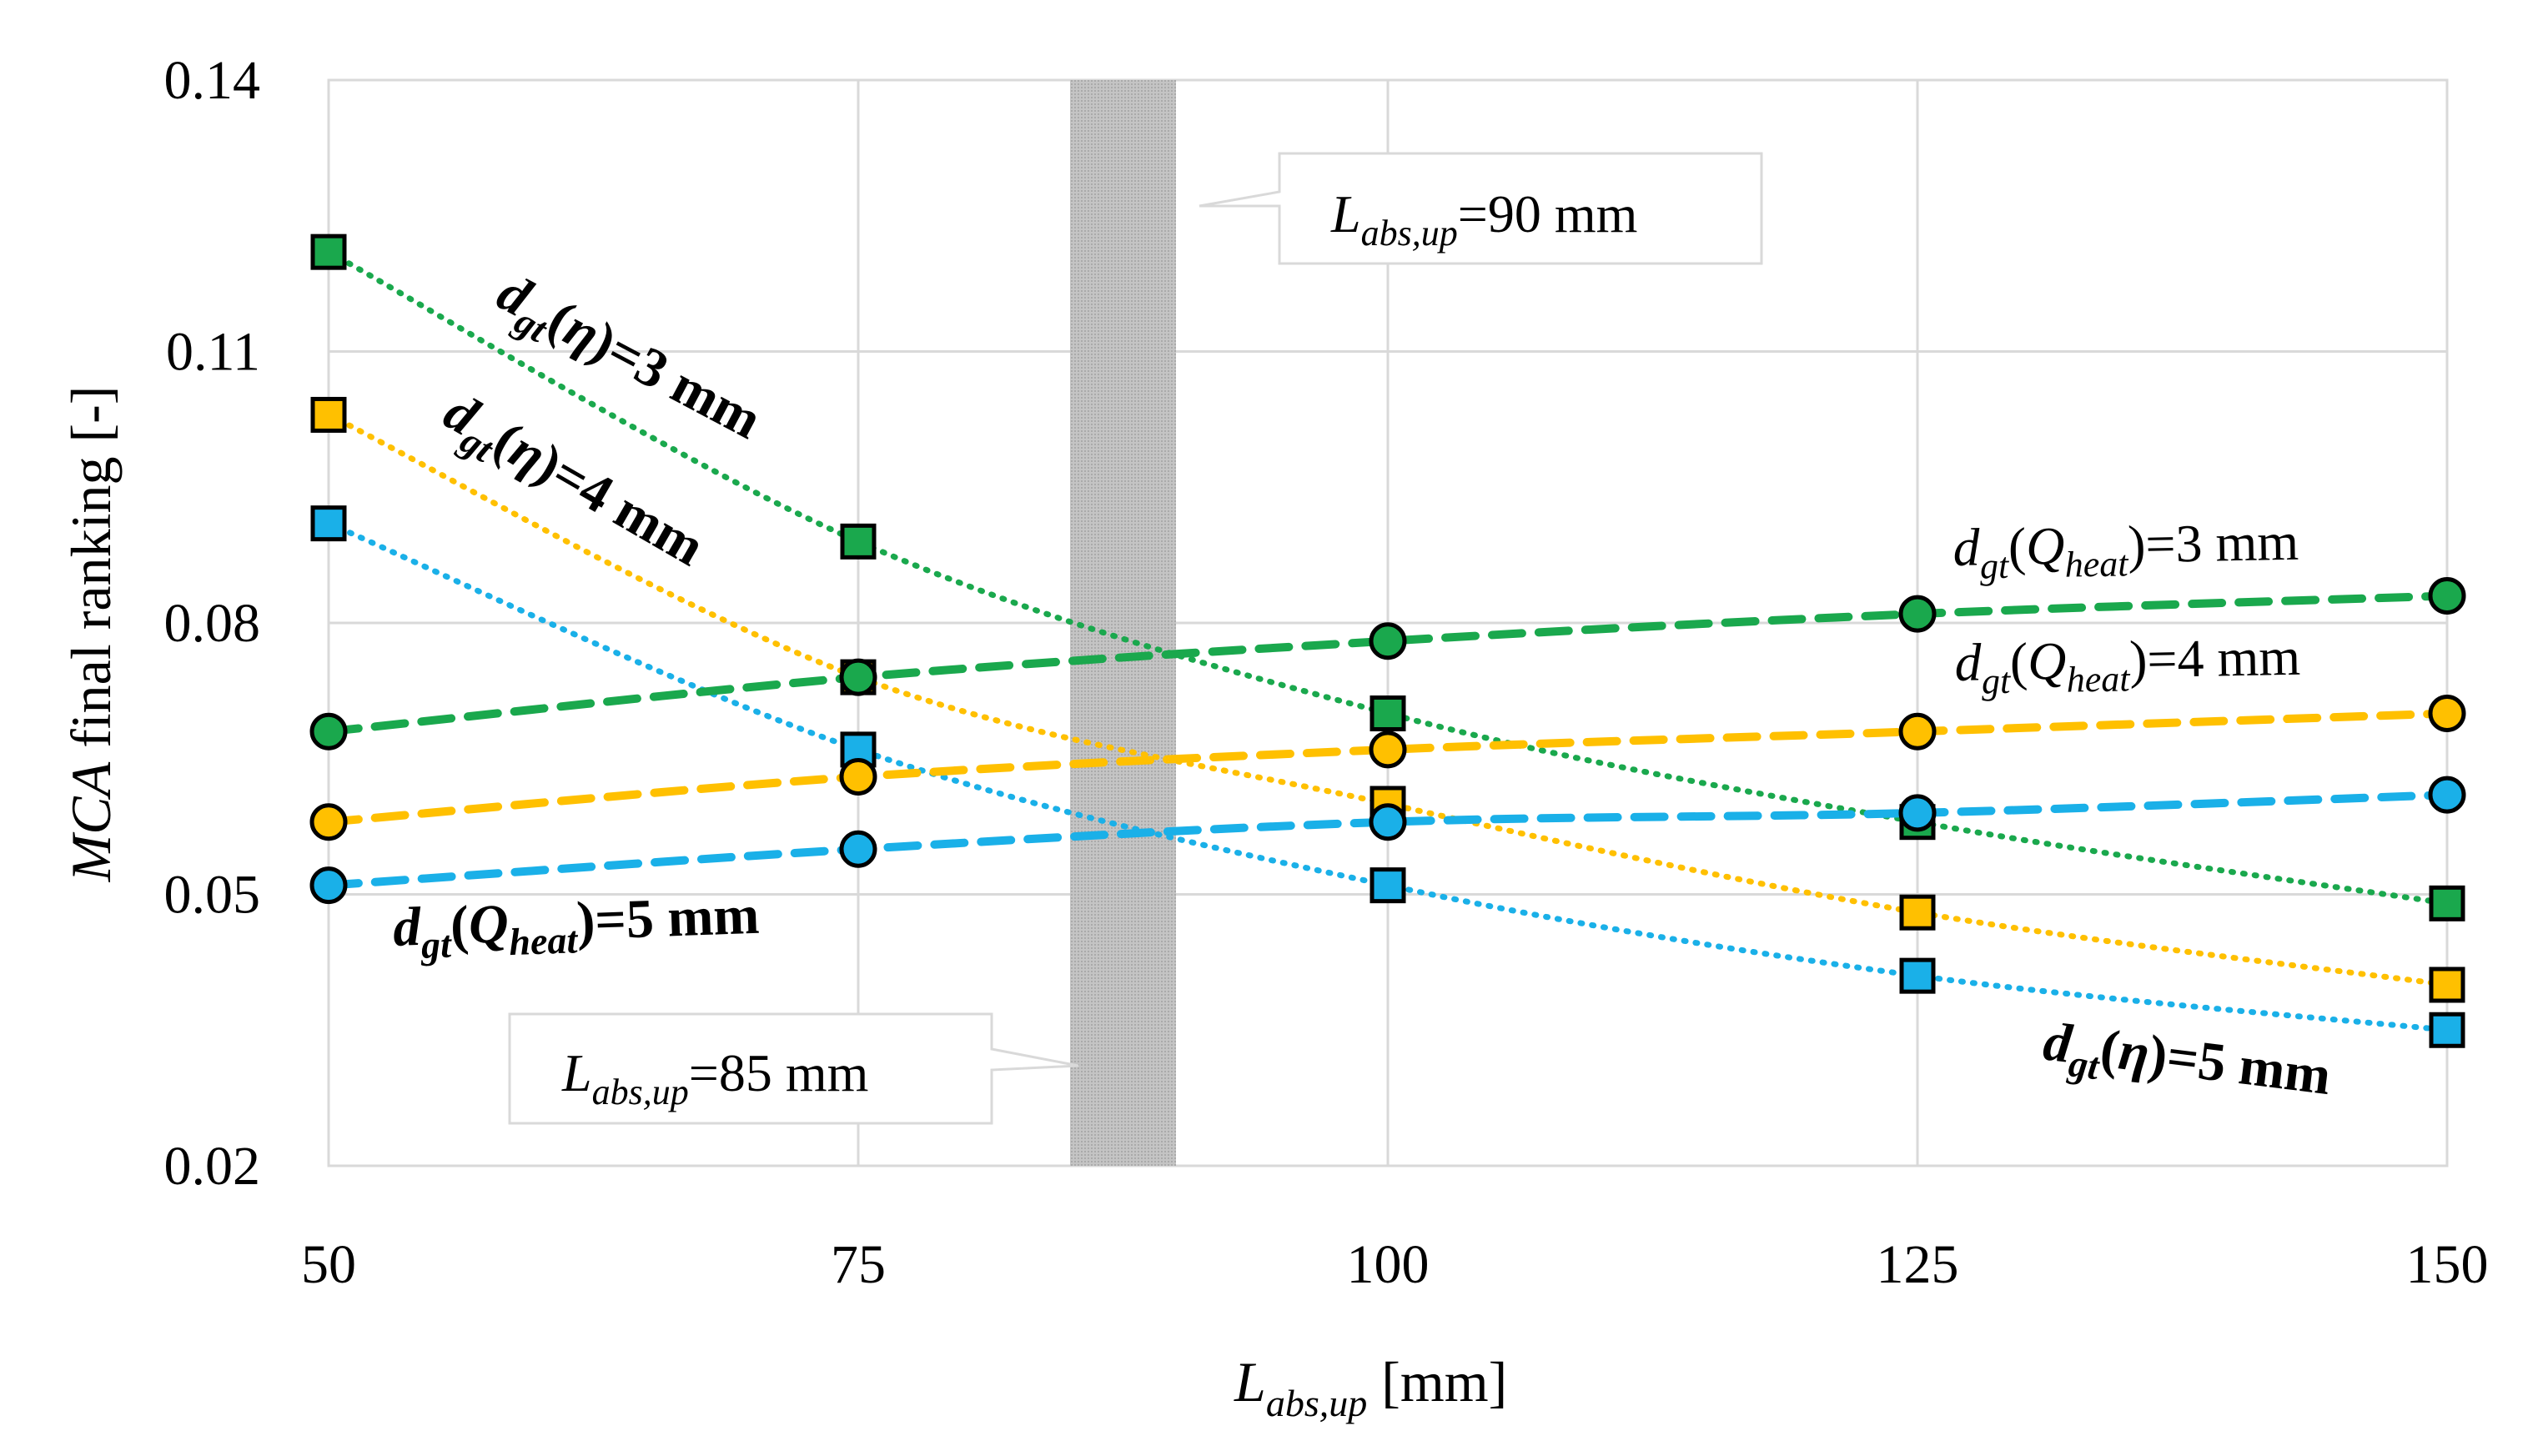 This screenshot has height=1456, width=2548. Describe the element at coordinates (91, 634) in the screenshot. I see `y-axis-title: MCA final ranking [-]` at that location.